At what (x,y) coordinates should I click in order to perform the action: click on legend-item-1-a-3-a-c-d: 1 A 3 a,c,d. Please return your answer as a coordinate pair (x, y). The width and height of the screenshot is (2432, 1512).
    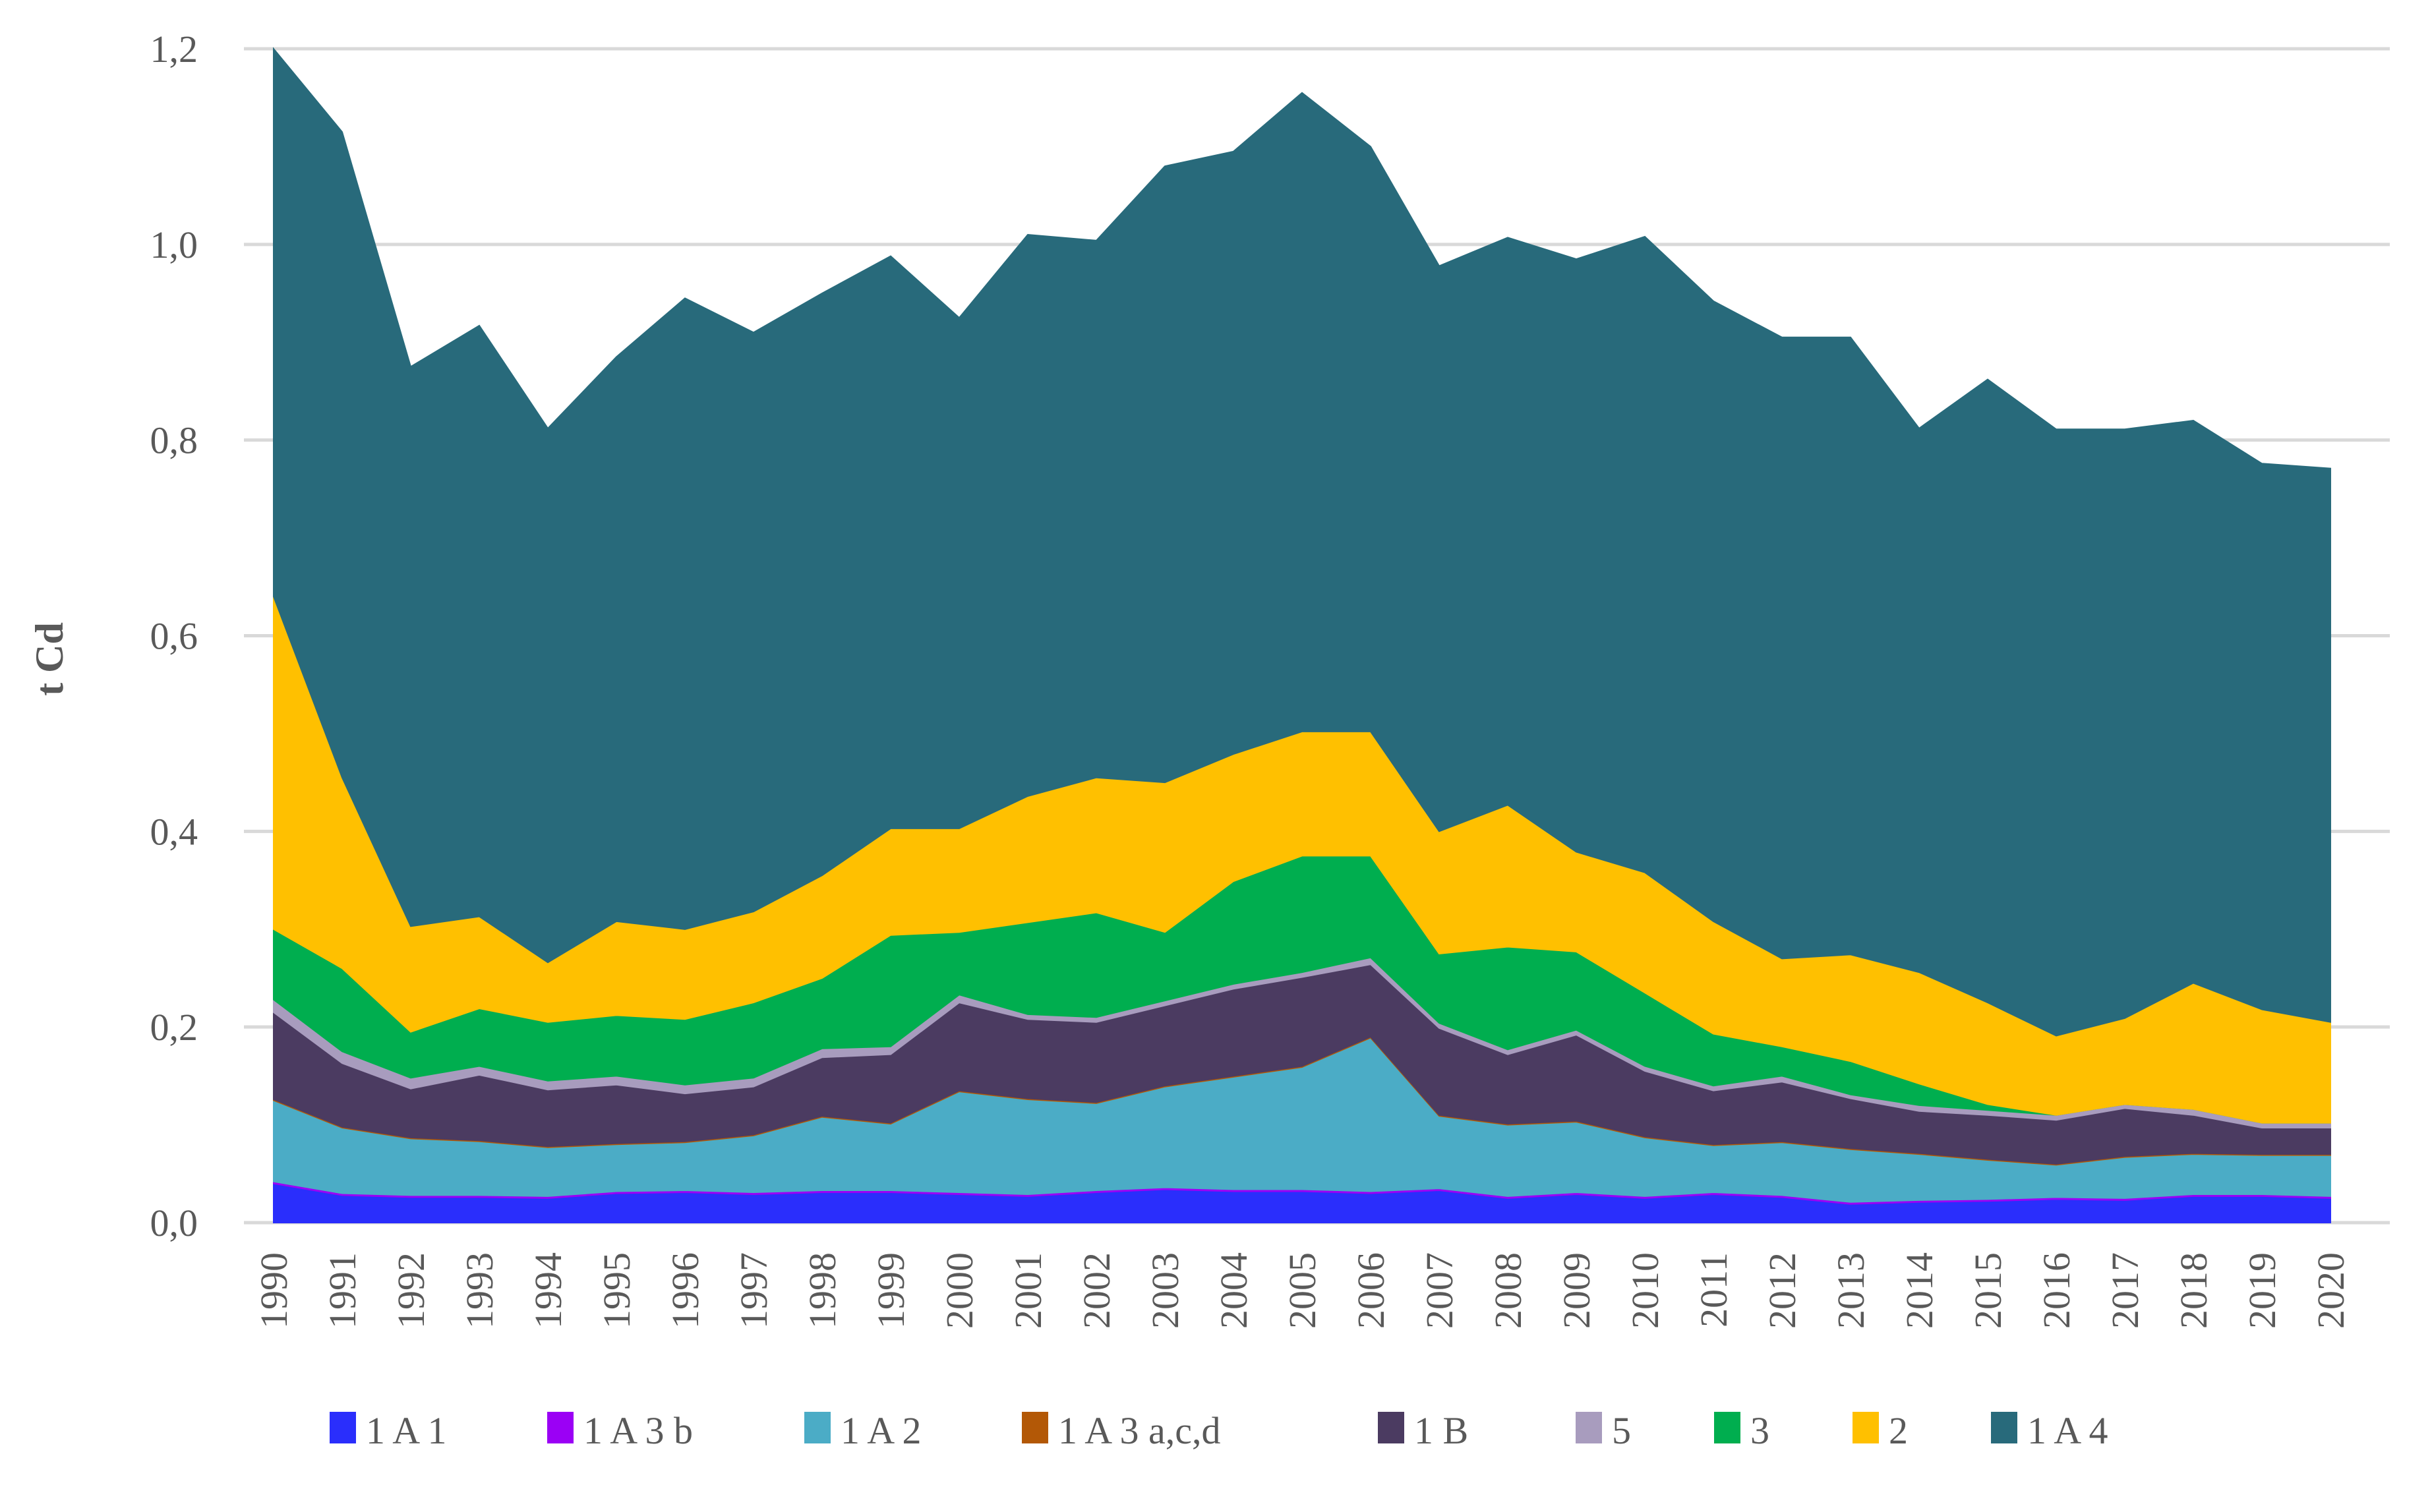
    Looking at the image, I should click on (1121, 1430).